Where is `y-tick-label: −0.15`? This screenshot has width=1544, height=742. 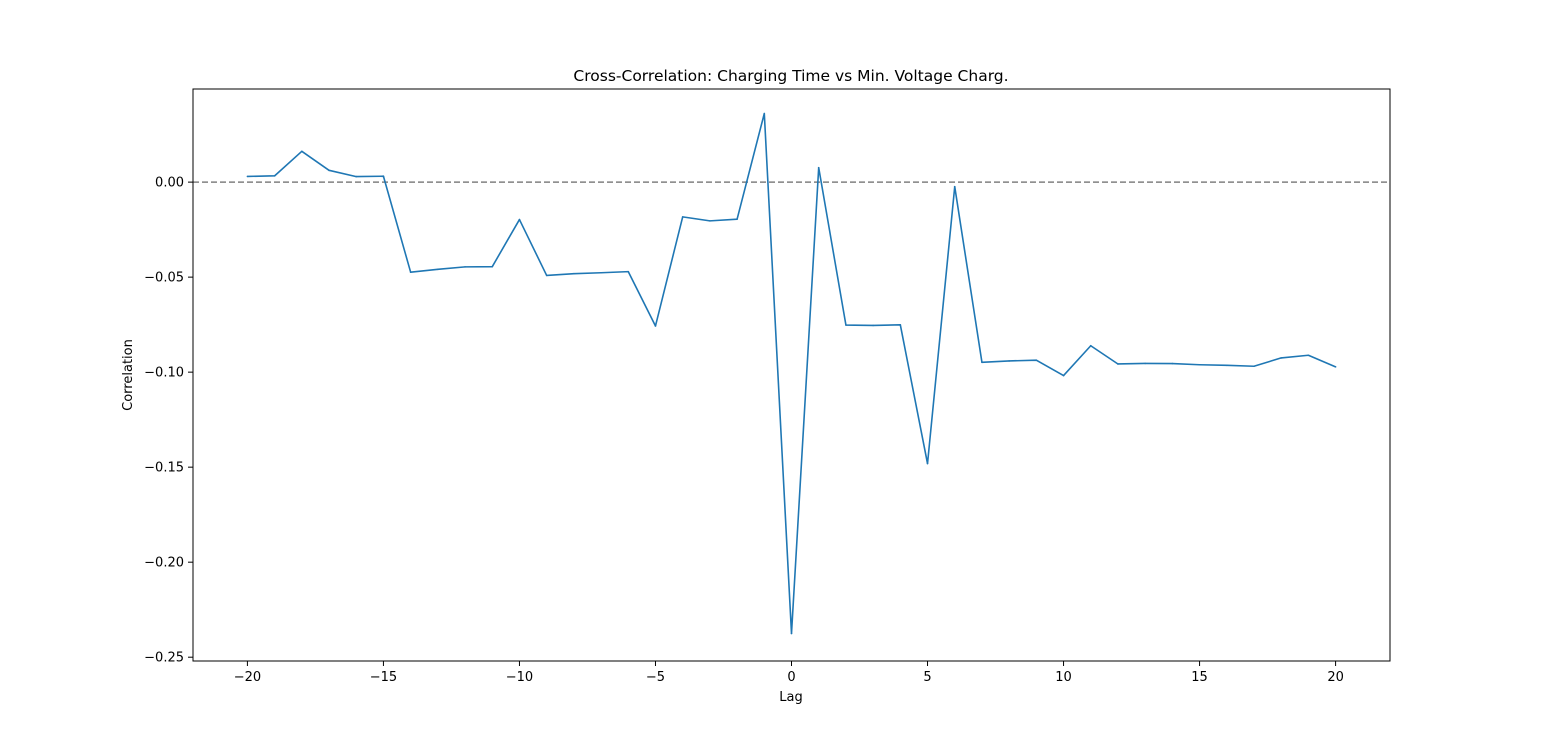
y-tick-label: −0.15 is located at coordinates (164, 468).